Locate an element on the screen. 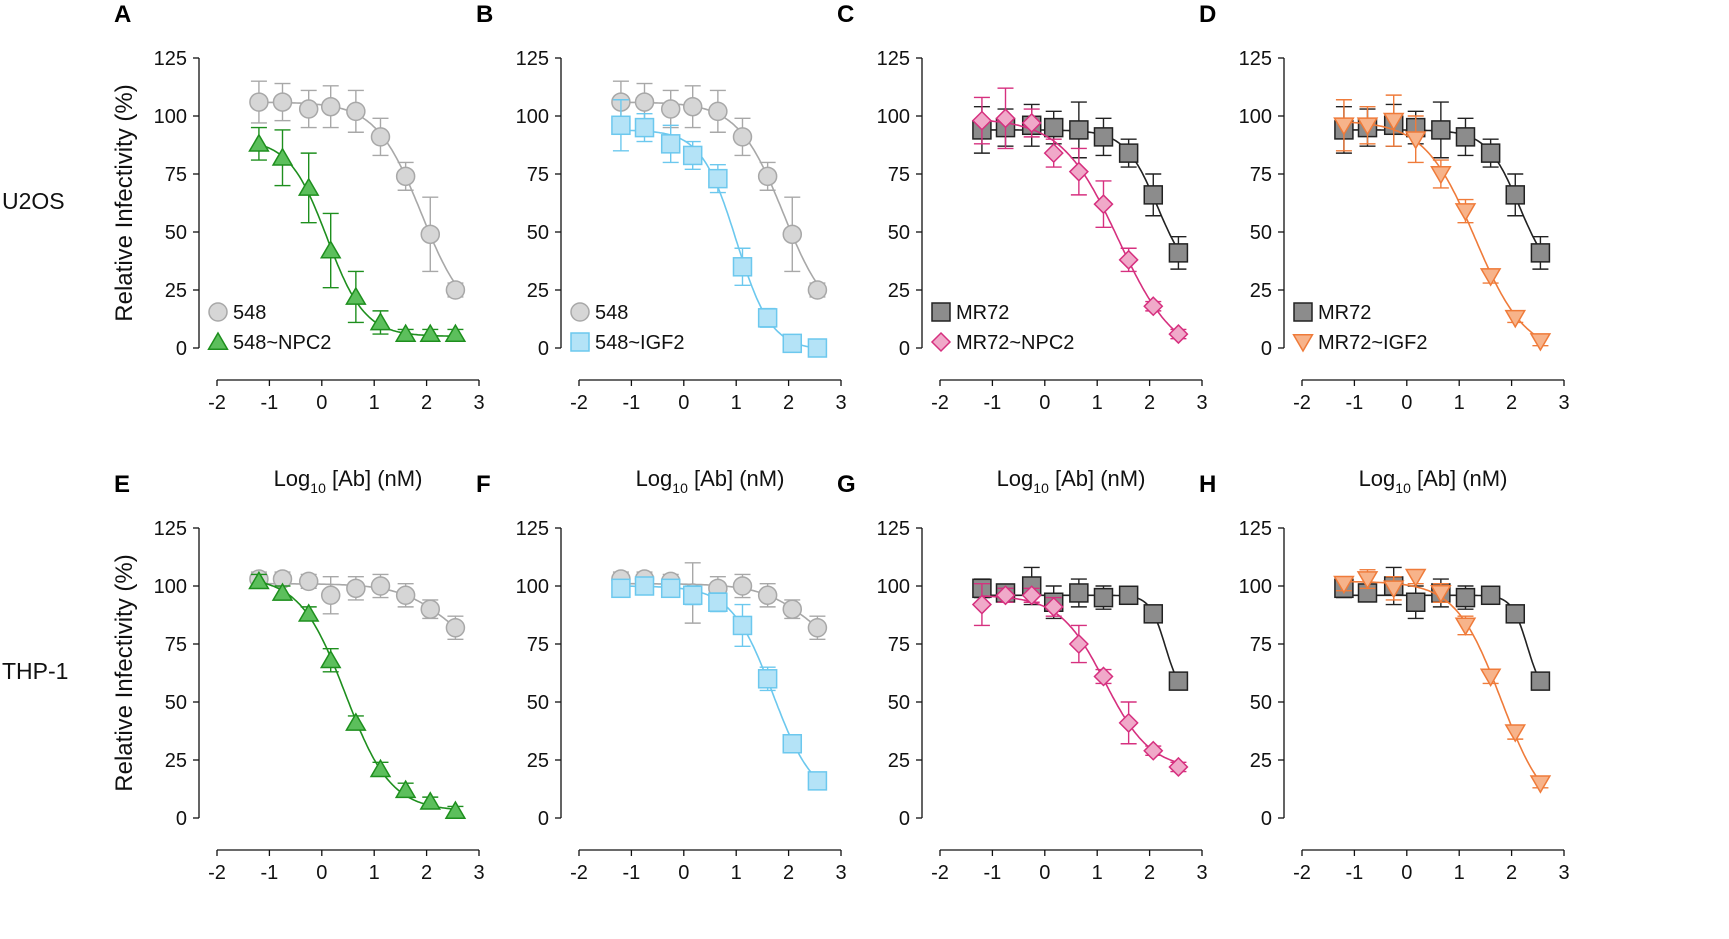 The width and height of the screenshot is (1729, 939). panel-letter: B is located at coordinates (484, 14).